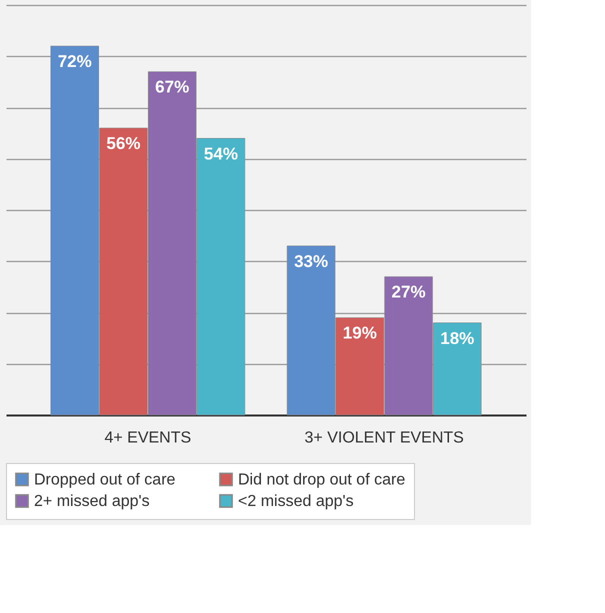 This screenshot has width=605, height=613. Describe the element at coordinates (359, 333) in the screenshot. I see `data-label: 19%` at that location.